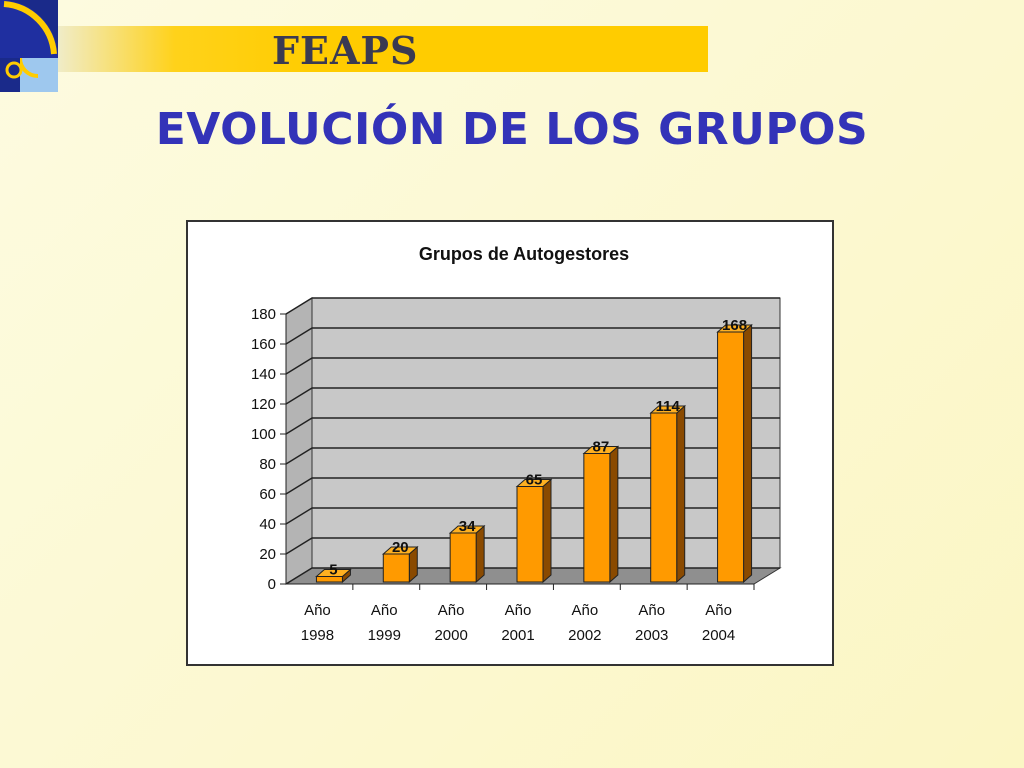 Image resolution: width=1024 pixels, height=768 pixels. Describe the element at coordinates (263, 374) in the screenshot. I see `y-tick-label: 140` at that location.